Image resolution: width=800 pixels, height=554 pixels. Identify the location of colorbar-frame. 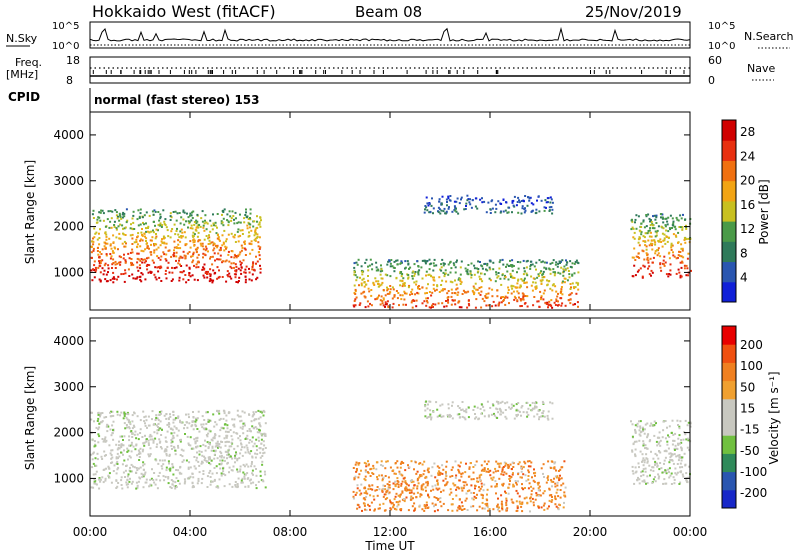
(729, 417).